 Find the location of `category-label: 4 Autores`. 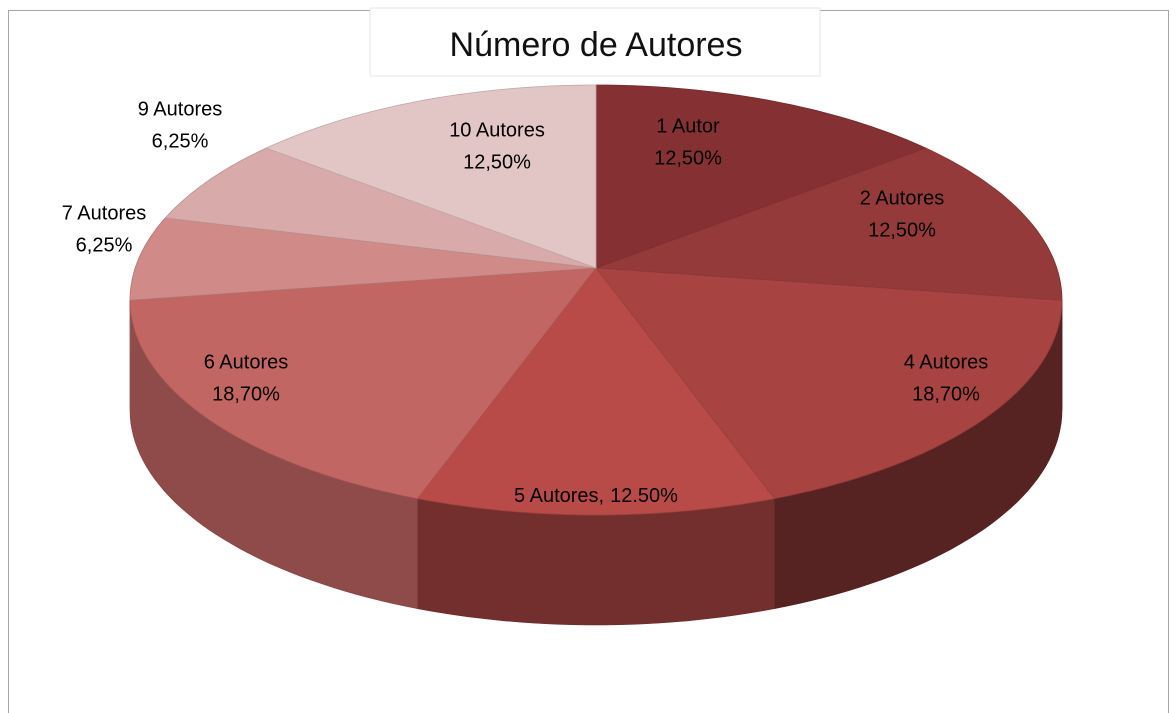

category-label: 4 Autores is located at coordinates (946, 362).